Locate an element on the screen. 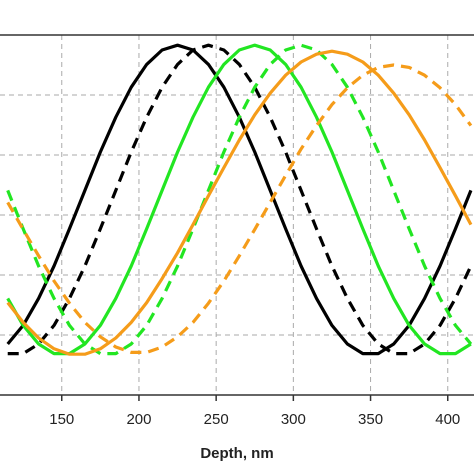  ticks: 100150200250300350400 is located at coordinates (254, 411).